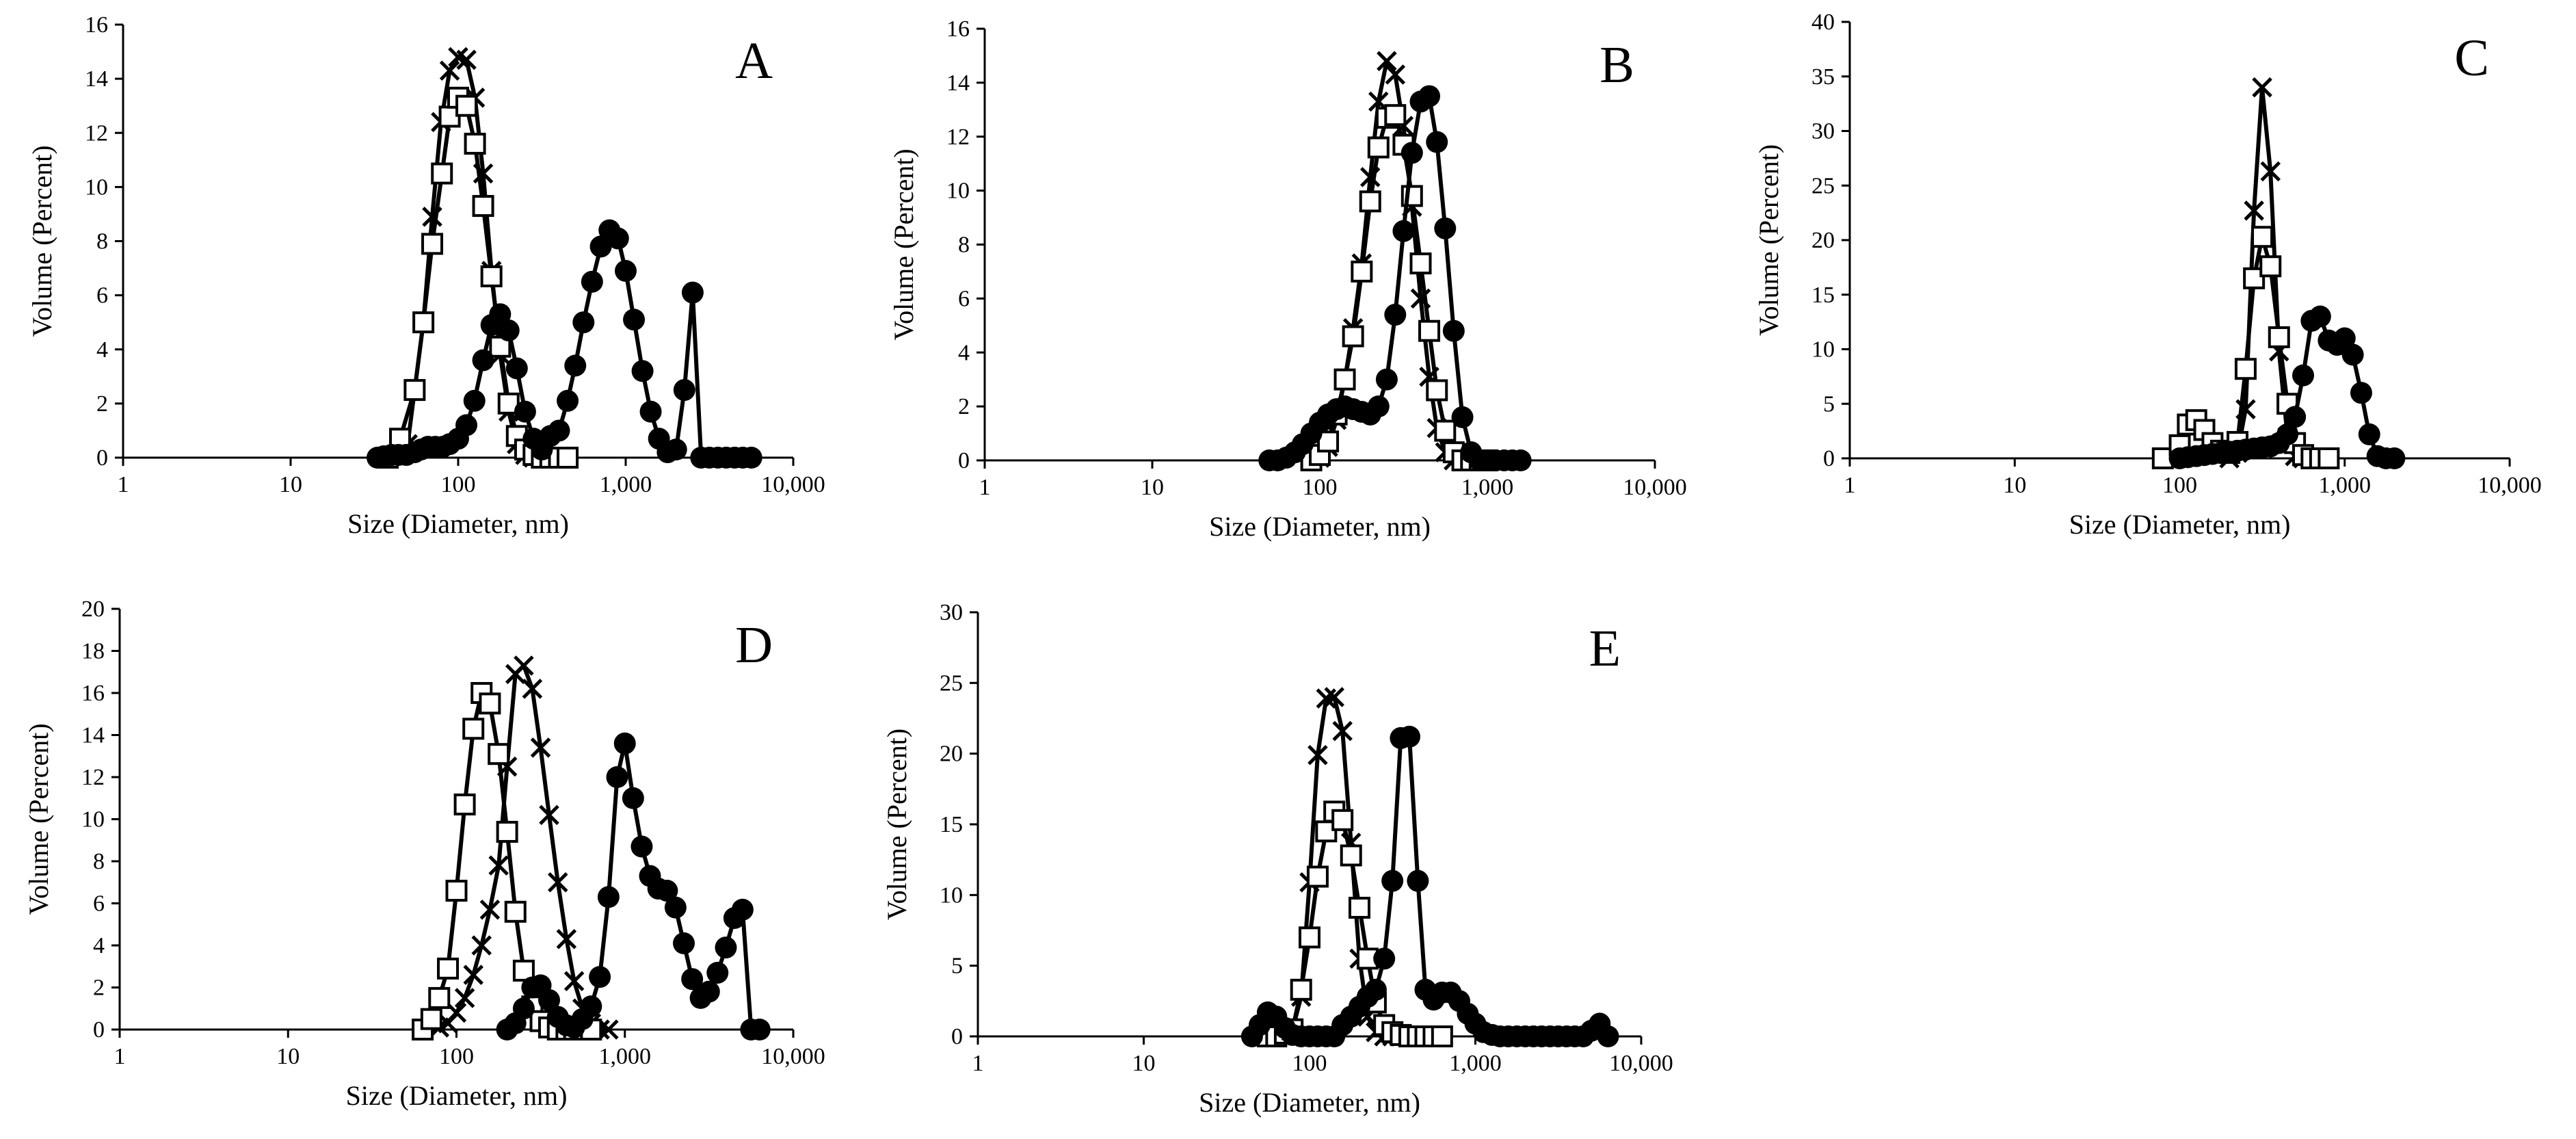 This screenshot has width=2576, height=1139. I want to click on y-tick-label: 5, so click(957, 966).